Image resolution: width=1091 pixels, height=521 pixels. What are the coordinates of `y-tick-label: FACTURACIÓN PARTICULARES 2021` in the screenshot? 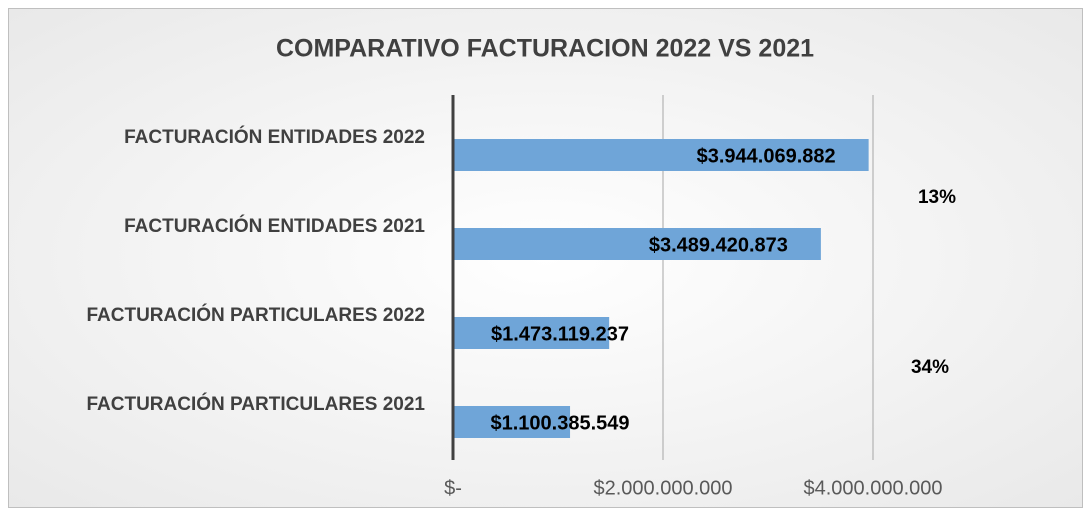 It's located at (255, 404).